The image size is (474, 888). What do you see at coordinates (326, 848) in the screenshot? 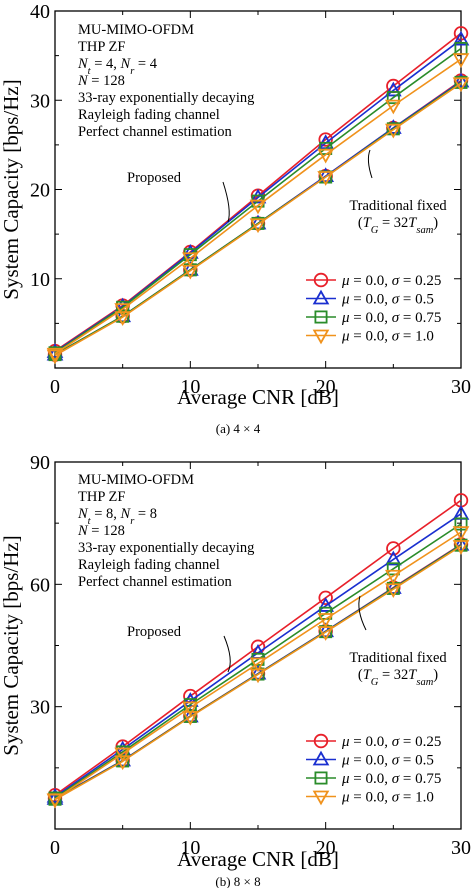
I see `x-tick-label: 20` at bounding box center [326, 848].